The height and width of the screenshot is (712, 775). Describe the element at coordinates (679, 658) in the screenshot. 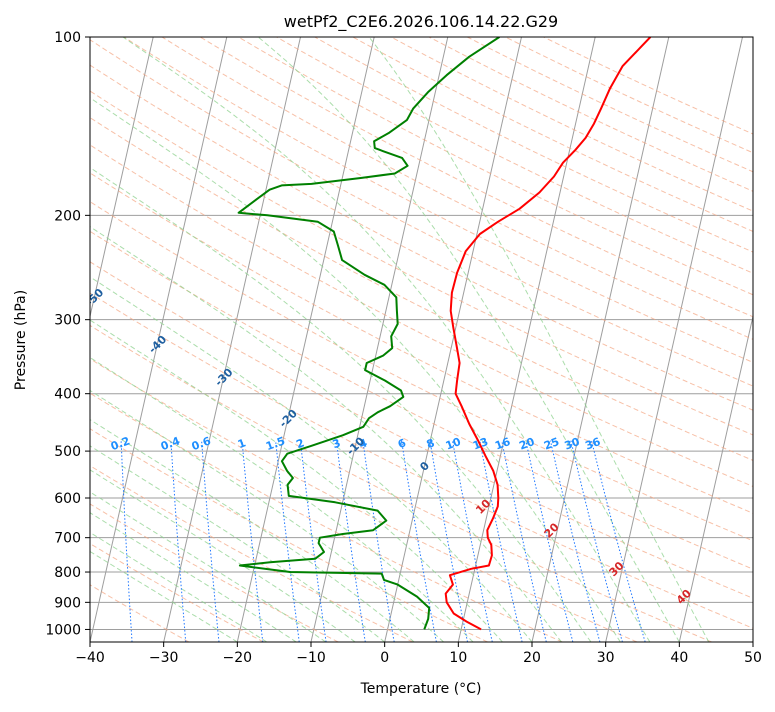

I see `x-tick-label: 40` at that location.